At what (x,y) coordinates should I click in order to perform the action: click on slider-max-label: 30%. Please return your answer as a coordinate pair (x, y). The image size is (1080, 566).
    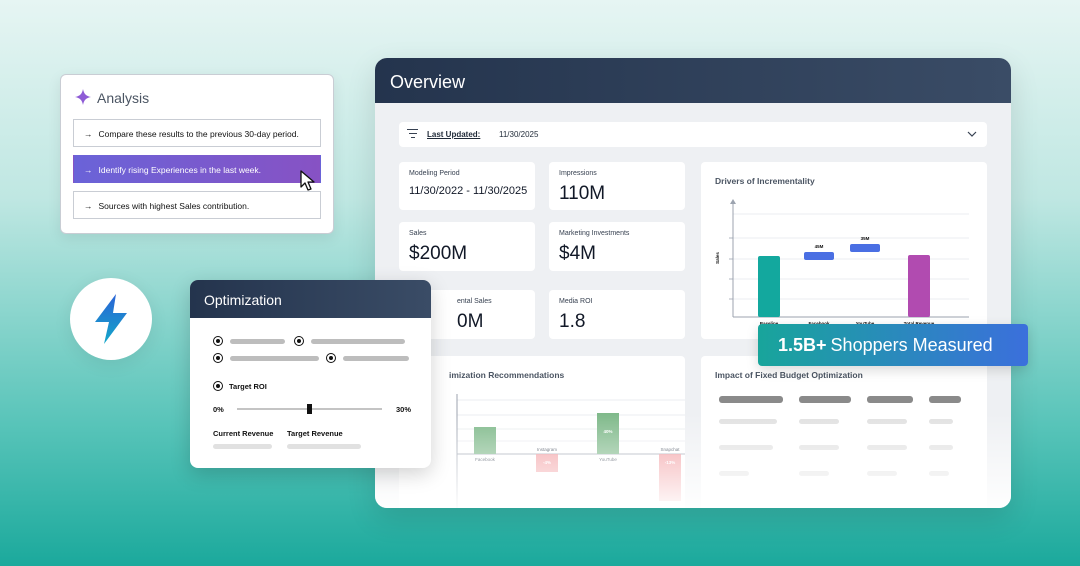
    Looking at the image, I should click on (404, 409).